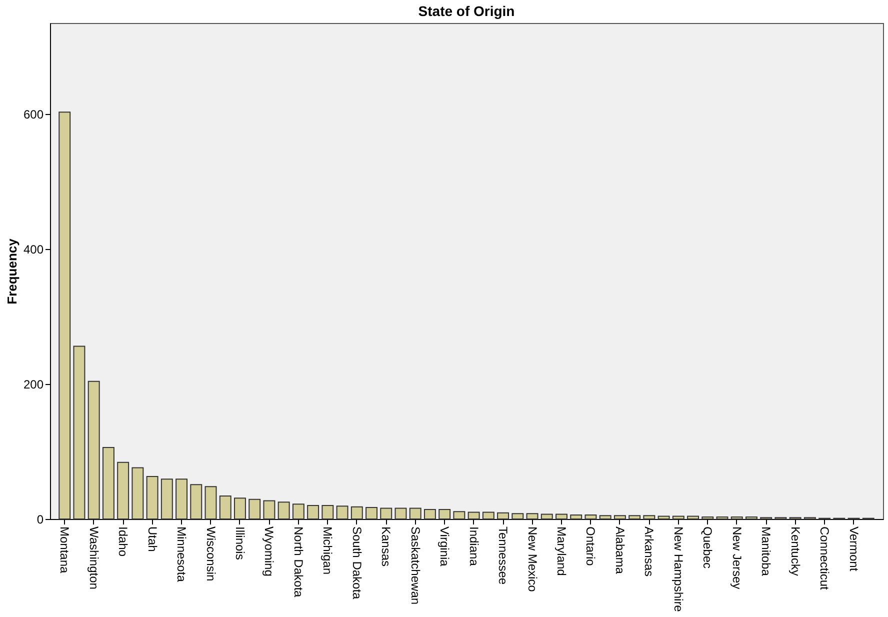 The image size is (888, 617). What do you see at coordinates (298, 562) in the screenshot?
I see `x-tick-label: North Dakota` at bounding box center [298, 562].